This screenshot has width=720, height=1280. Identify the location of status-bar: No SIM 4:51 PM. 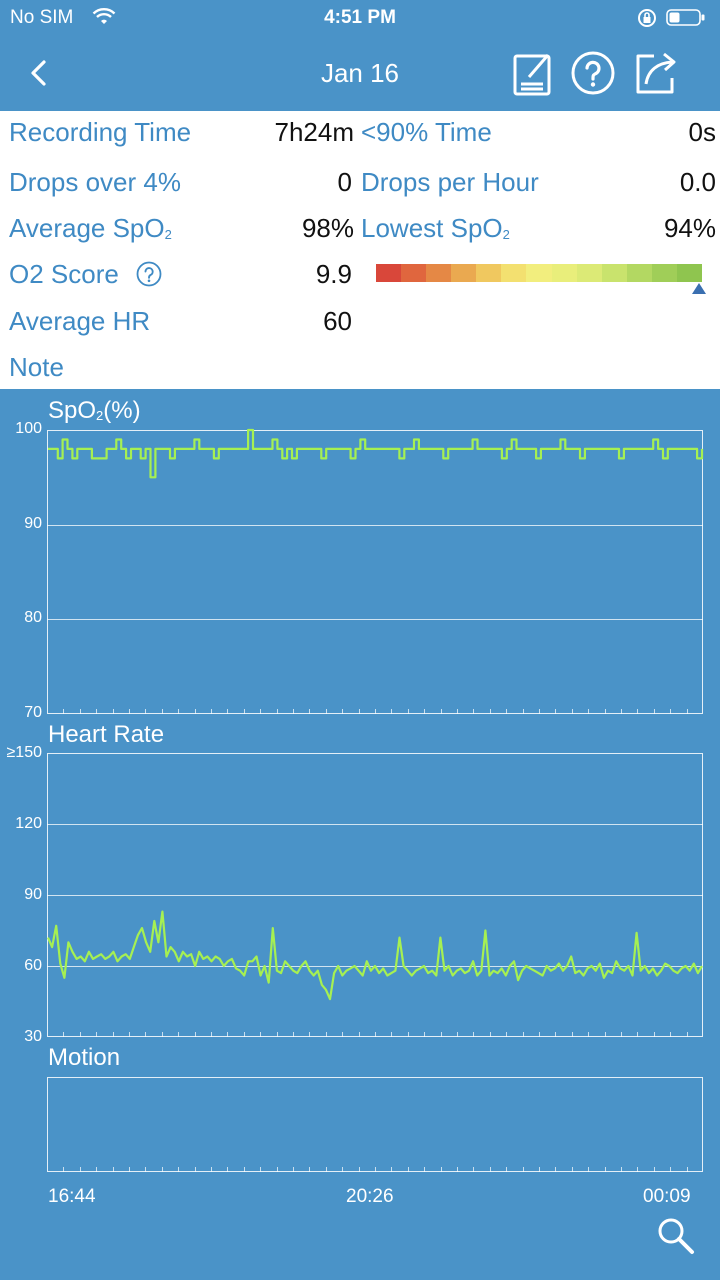
(360, 18).